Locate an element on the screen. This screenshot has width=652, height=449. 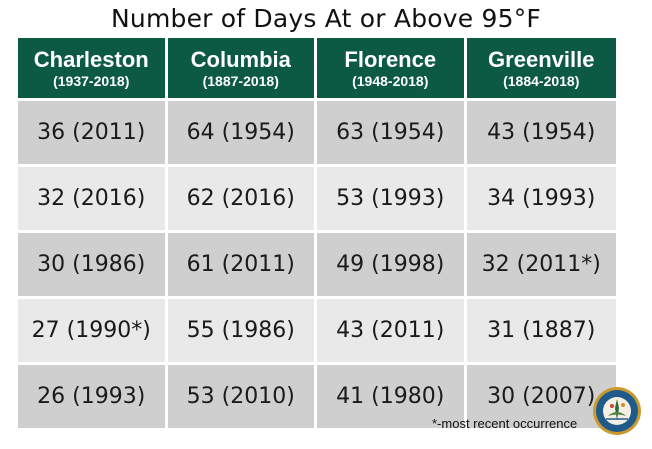
record-years: (1884-2018) is located at coordinates (541, 80).